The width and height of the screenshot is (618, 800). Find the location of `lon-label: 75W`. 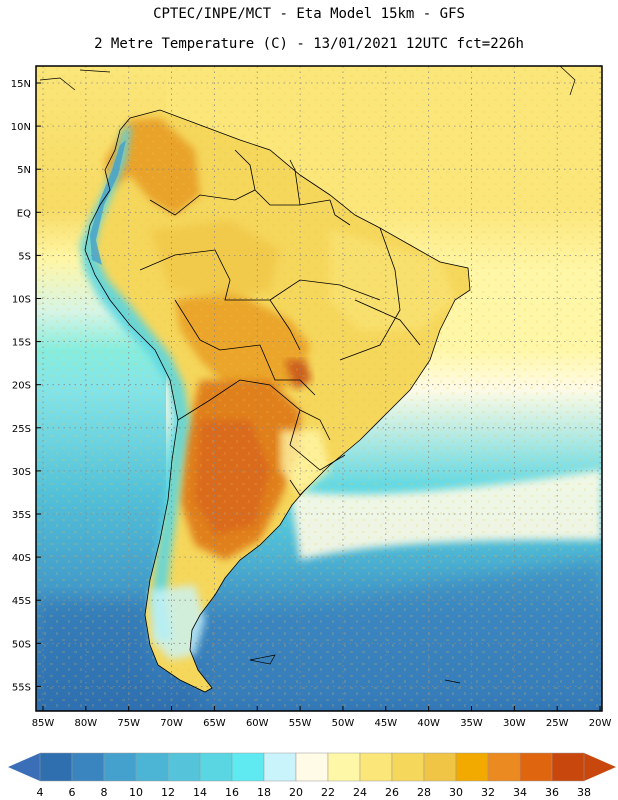

lon-label: 75W is located at coordinates (128, 723).